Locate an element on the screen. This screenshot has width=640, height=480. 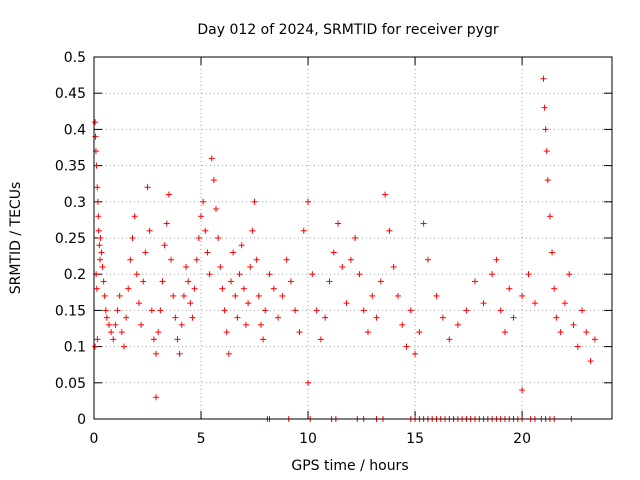
y-tick-label: 0.05 is located at coordinates (70, 384).